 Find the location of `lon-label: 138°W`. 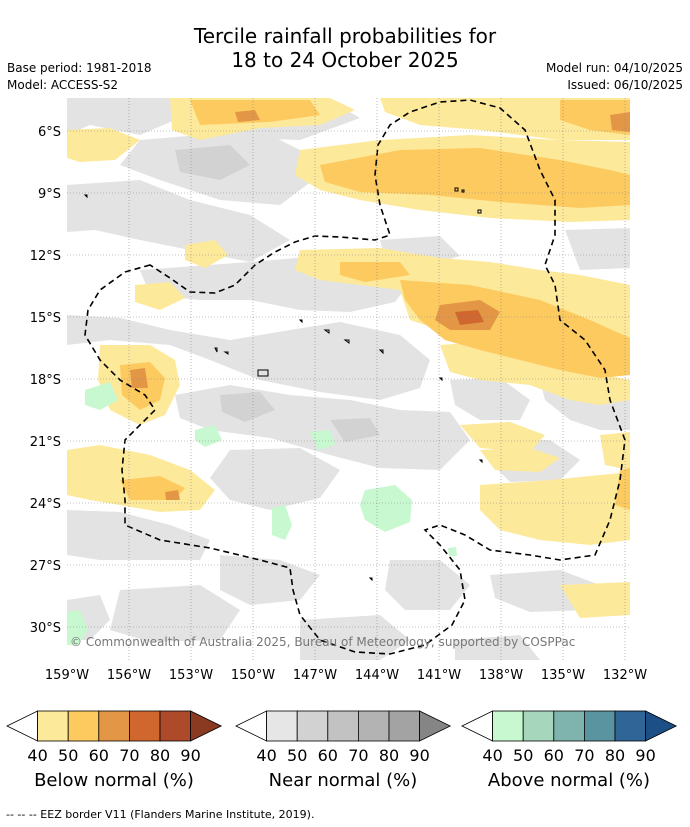

lon-label: 138°W is located at coordinates (501, 675).